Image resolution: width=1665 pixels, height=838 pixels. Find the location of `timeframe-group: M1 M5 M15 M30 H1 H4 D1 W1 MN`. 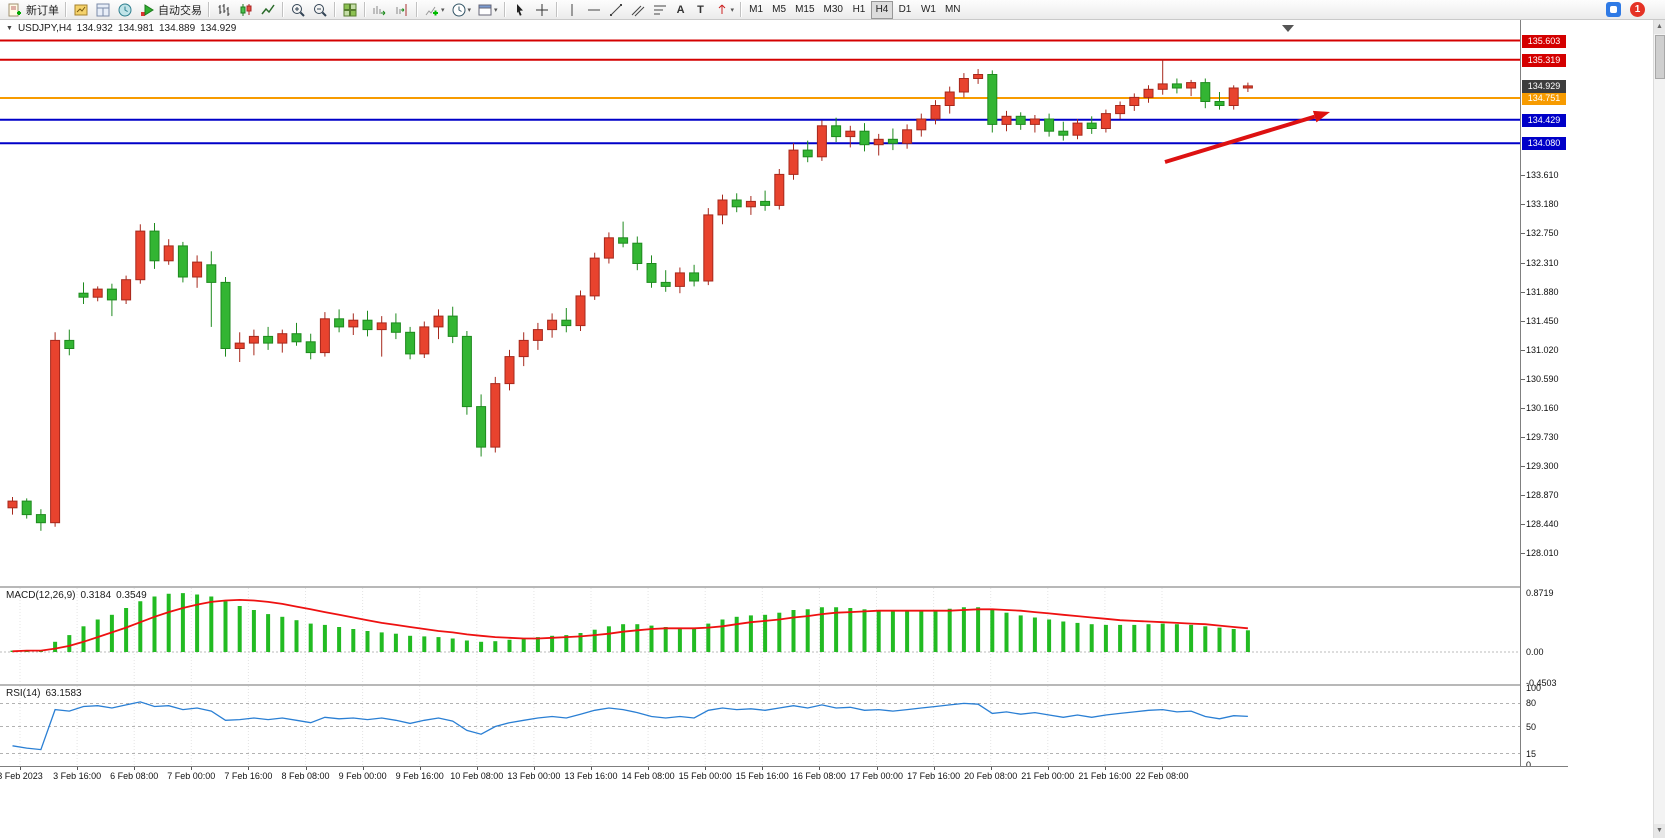

timeframe-group: M1 M5 M15 M30 H1 H4 D1 W1 MN is located at coordinates (855, 9).